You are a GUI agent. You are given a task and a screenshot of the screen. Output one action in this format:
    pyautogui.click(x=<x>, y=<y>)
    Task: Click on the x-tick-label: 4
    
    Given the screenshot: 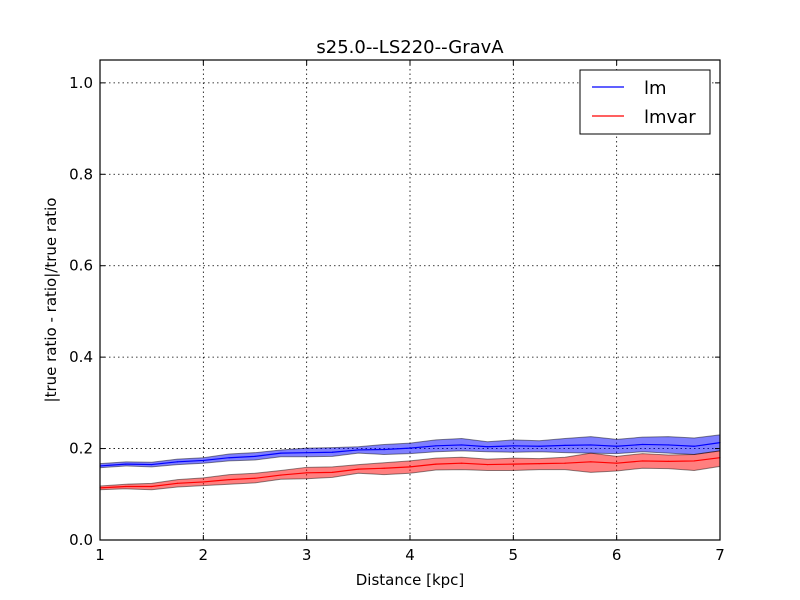 What is the action you would take?
    pyautogui.click(x=410, y=555)
    